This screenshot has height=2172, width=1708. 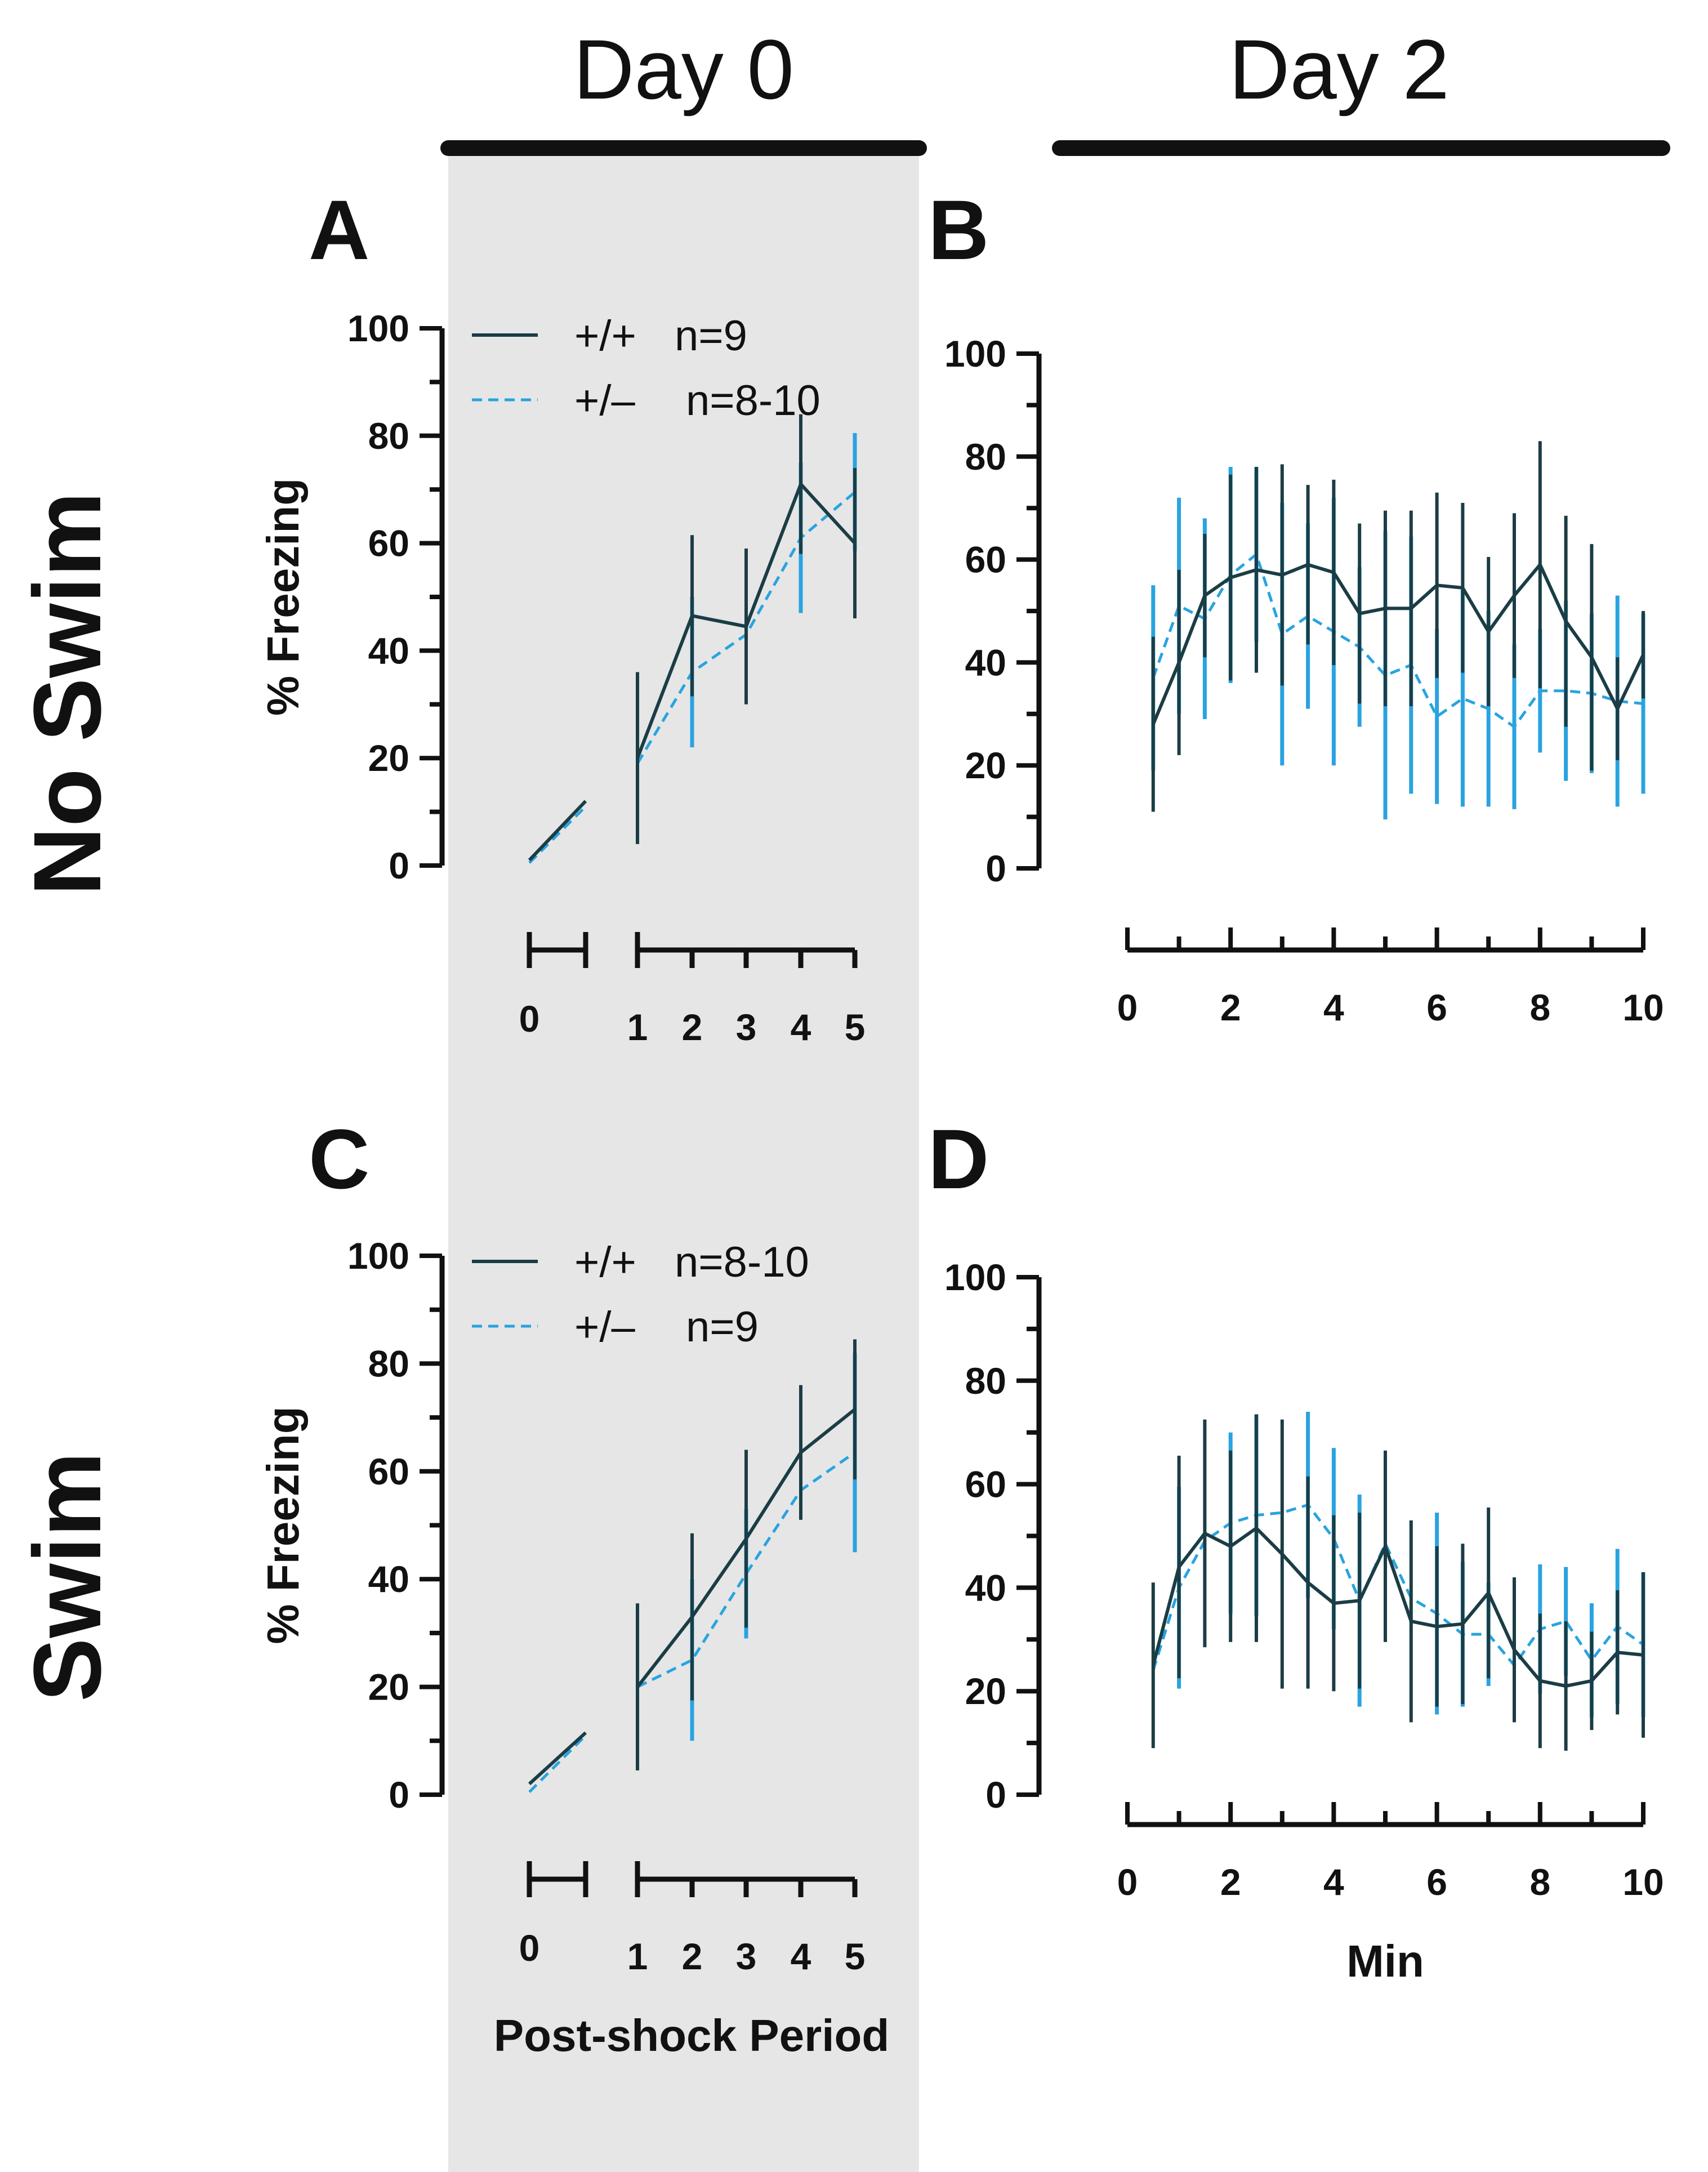 What do you see at coordinates (722, 1327) in the screenshot?
I see `legend-n: n=9` at bounding box center [722, 1327].